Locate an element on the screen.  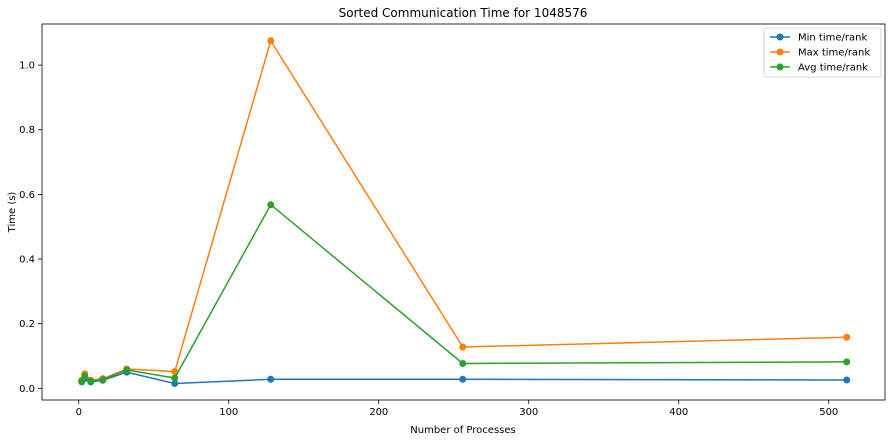
y-tick-label: 1.0 is located at coordinates (27, 66).